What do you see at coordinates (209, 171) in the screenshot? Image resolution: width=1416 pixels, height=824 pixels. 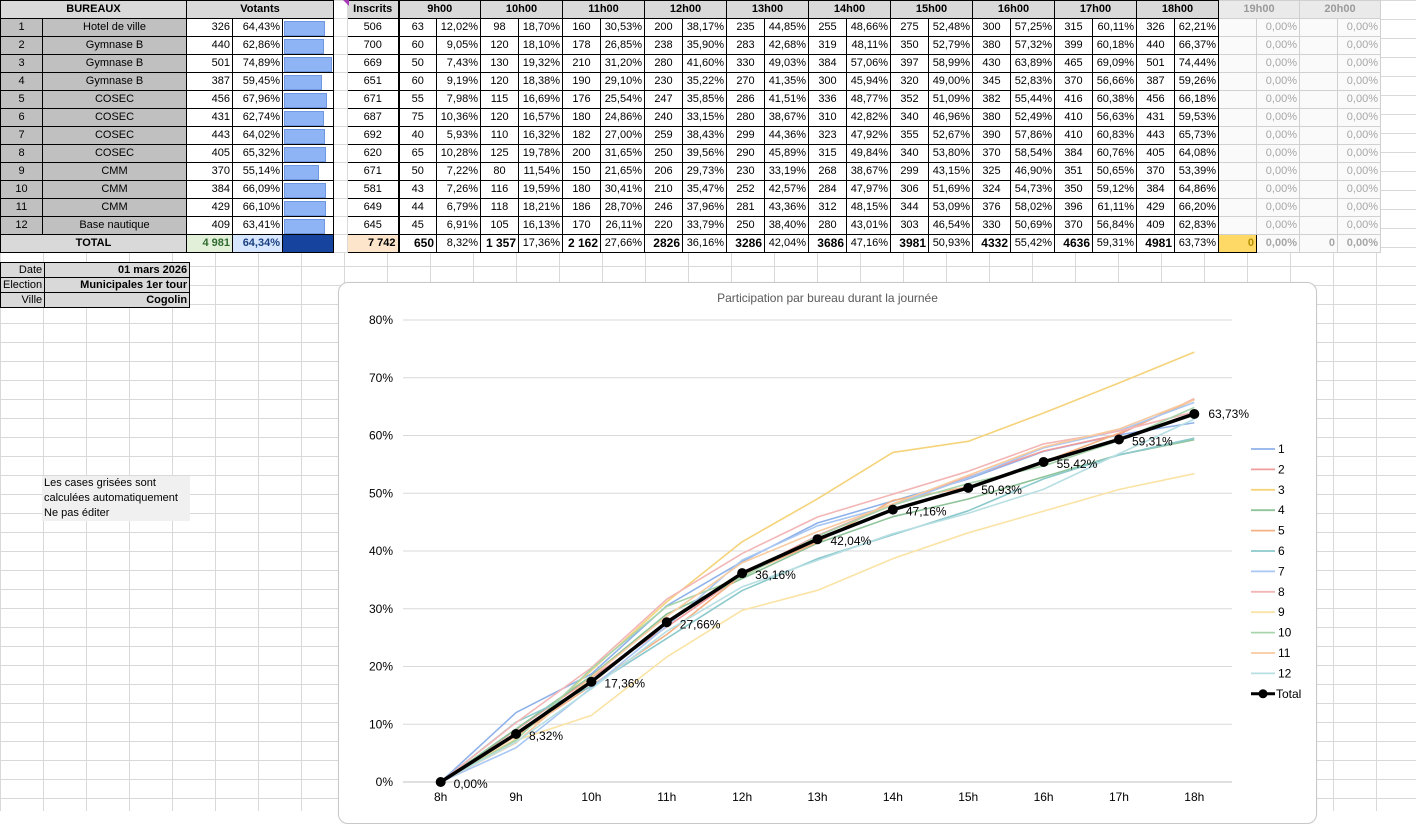 I see `votants-value: 370` at bounding box center [209, 171].